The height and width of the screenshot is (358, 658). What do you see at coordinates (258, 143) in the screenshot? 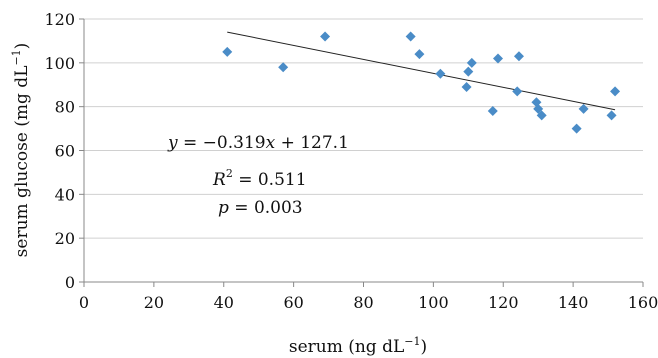
I see `regression-equation: y = −0.319x + 127.1` at bounding box center [258, 143].